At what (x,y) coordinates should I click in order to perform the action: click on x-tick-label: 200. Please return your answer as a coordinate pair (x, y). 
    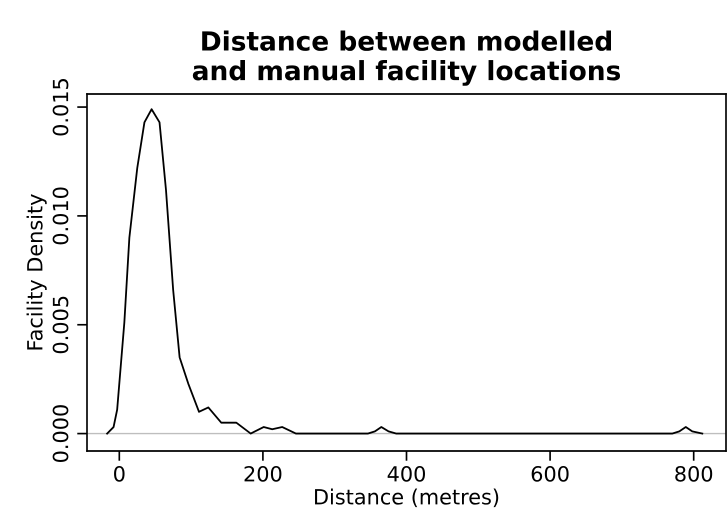
    Looking at the image, I should click on (263, 474).